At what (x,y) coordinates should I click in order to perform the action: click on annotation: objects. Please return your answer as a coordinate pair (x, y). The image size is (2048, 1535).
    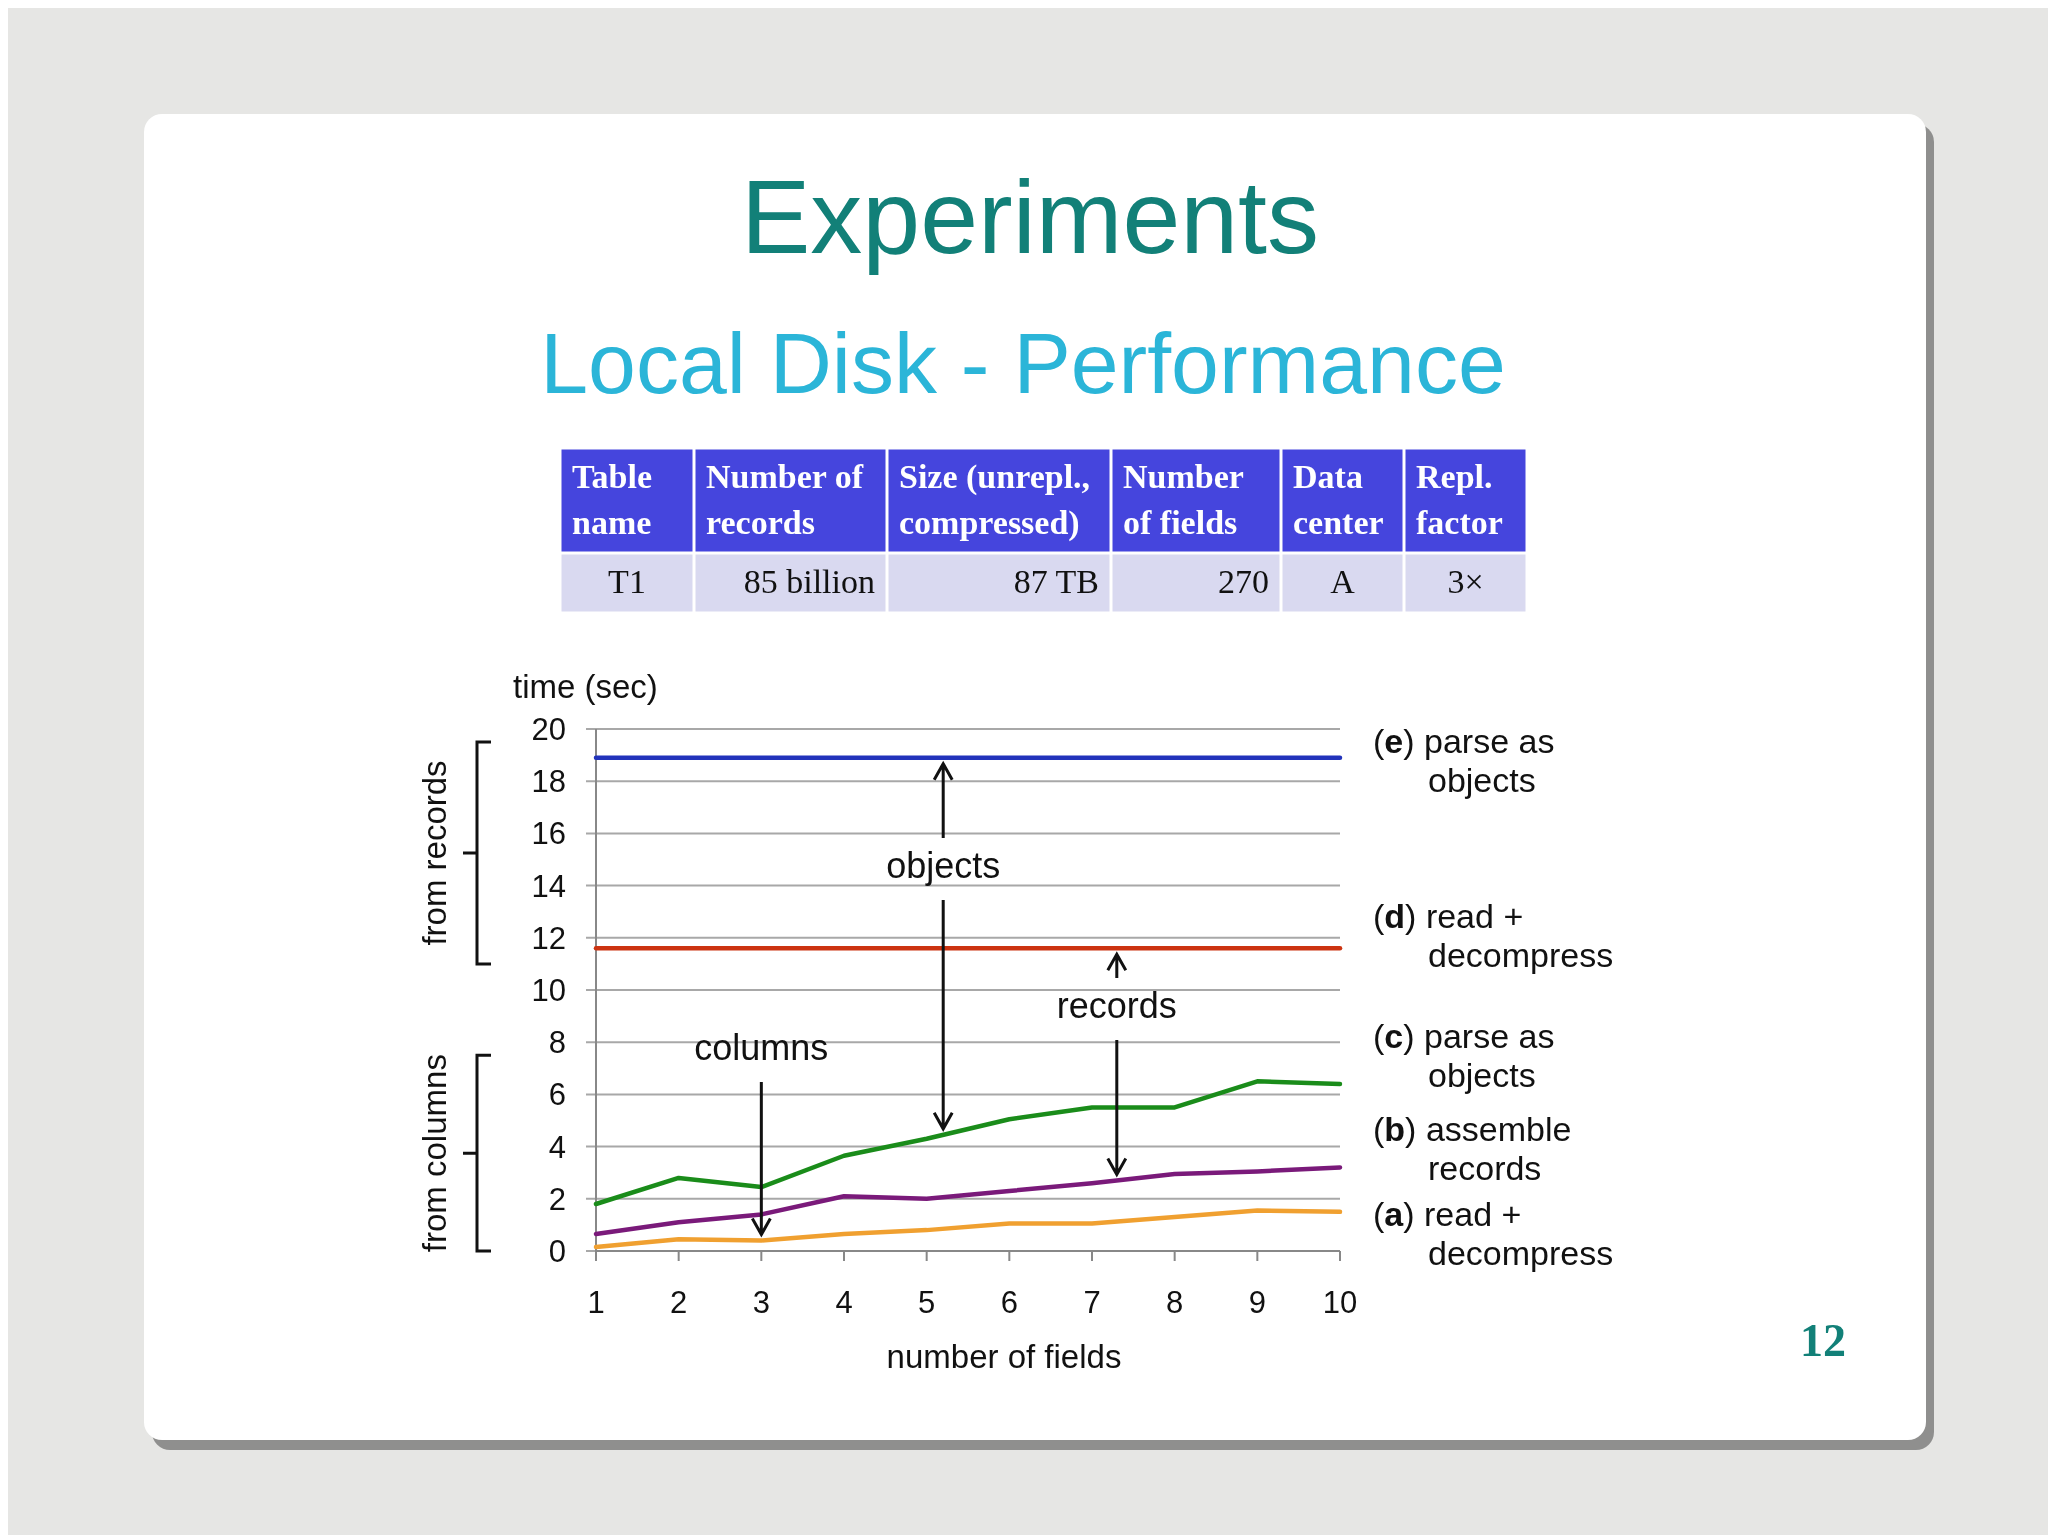
    Looking at the image, I should click on (943, 865).